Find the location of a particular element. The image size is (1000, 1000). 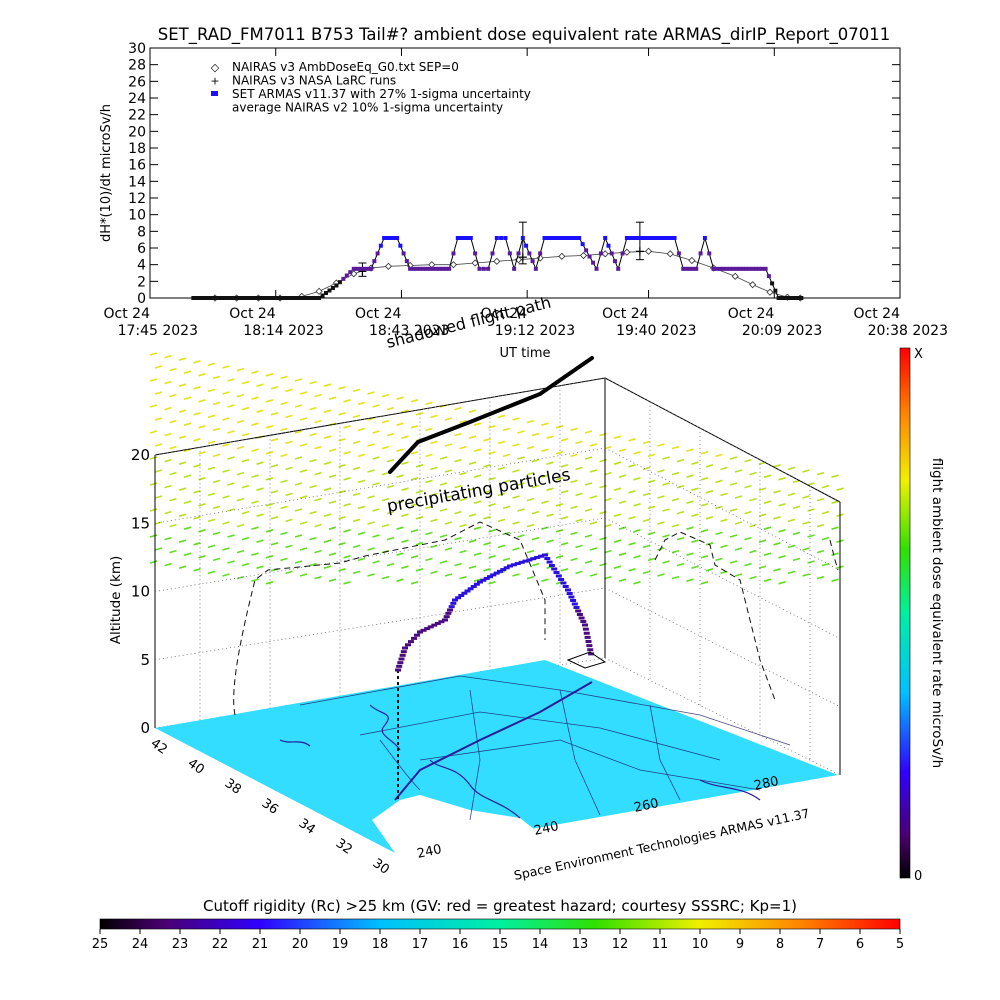

rigidity-tick-label: 19 is located at coordinates (340, 944).